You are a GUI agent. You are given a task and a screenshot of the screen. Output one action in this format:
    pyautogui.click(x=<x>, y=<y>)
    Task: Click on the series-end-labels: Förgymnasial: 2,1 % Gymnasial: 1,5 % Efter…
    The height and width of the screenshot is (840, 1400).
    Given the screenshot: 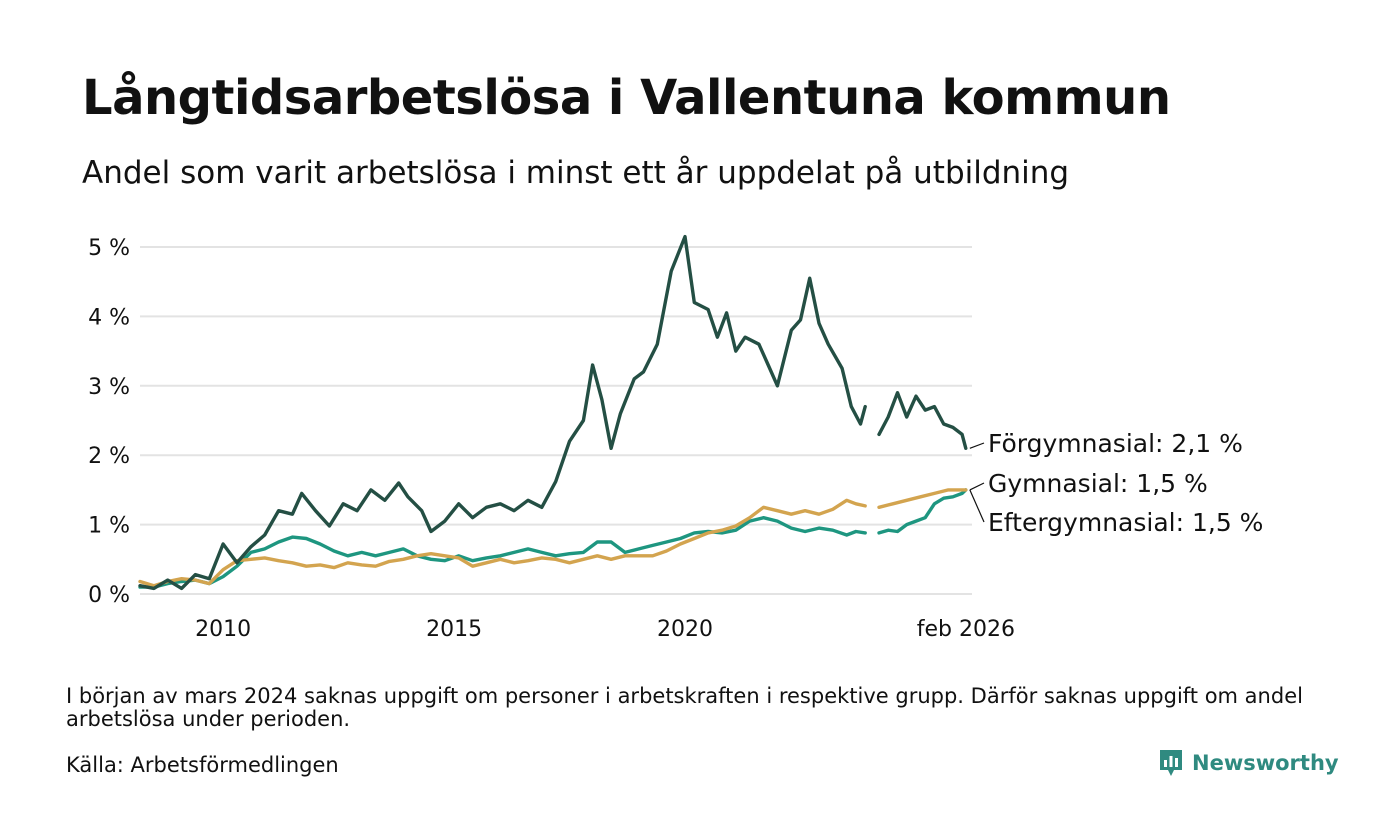 What is the action you would take?
    pyautogui.click(x=1116, y=483)
    